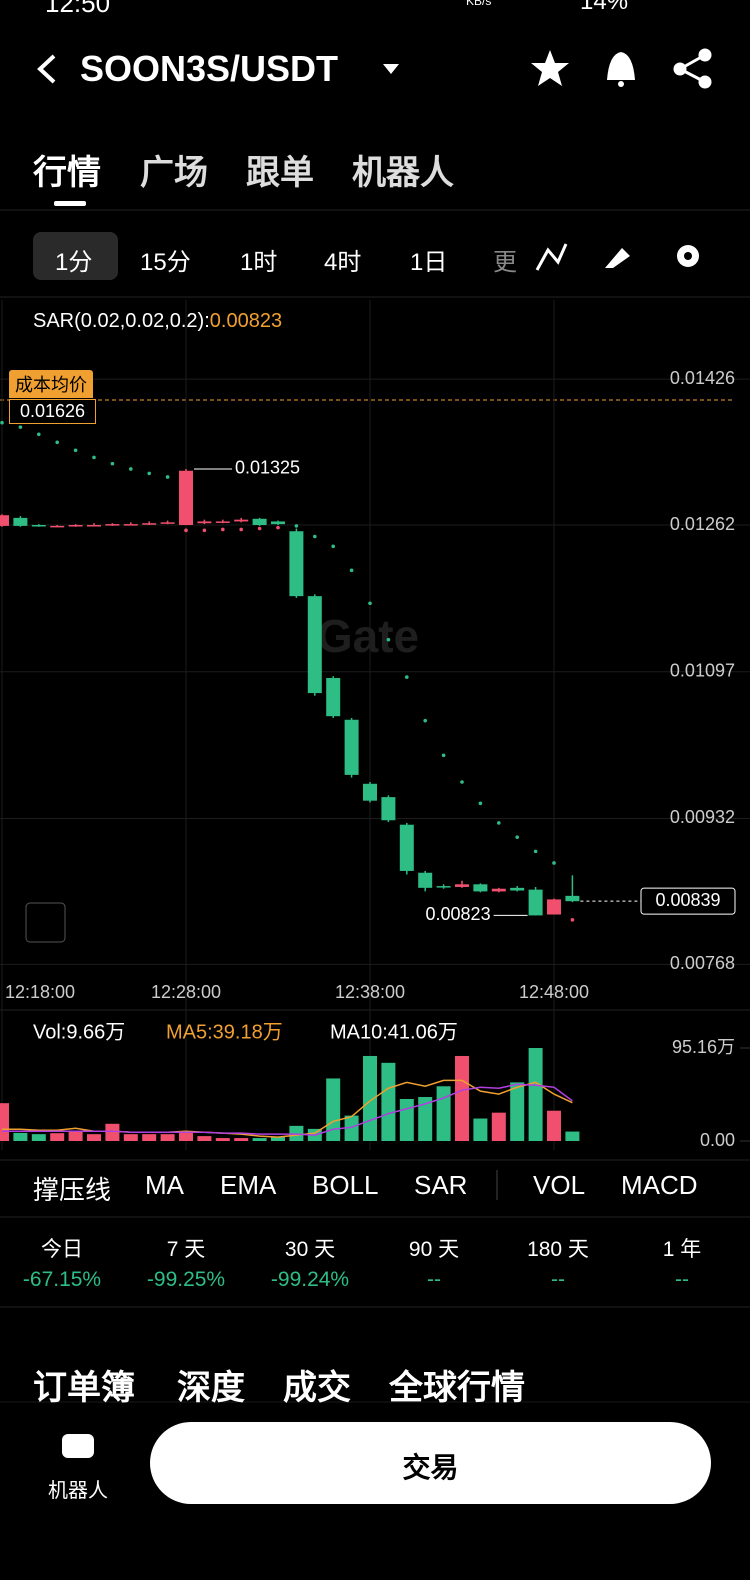 This screenshot has width=750, height=1580. What do you see at coordinates (79, 1032) in the screenshot?
I see `legend-entry: Vol:9.66万` at bounding box center [79, 1032].